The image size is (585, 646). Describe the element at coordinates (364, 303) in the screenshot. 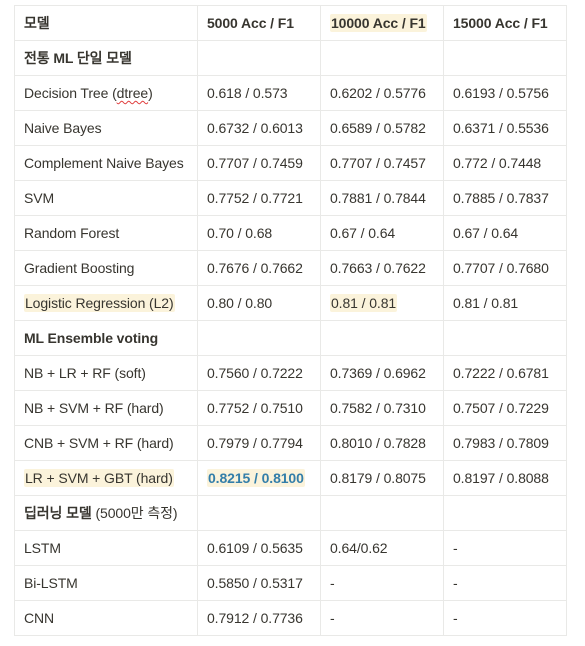

I see `highlighted-score: 0.81 / 0.81` at that location.